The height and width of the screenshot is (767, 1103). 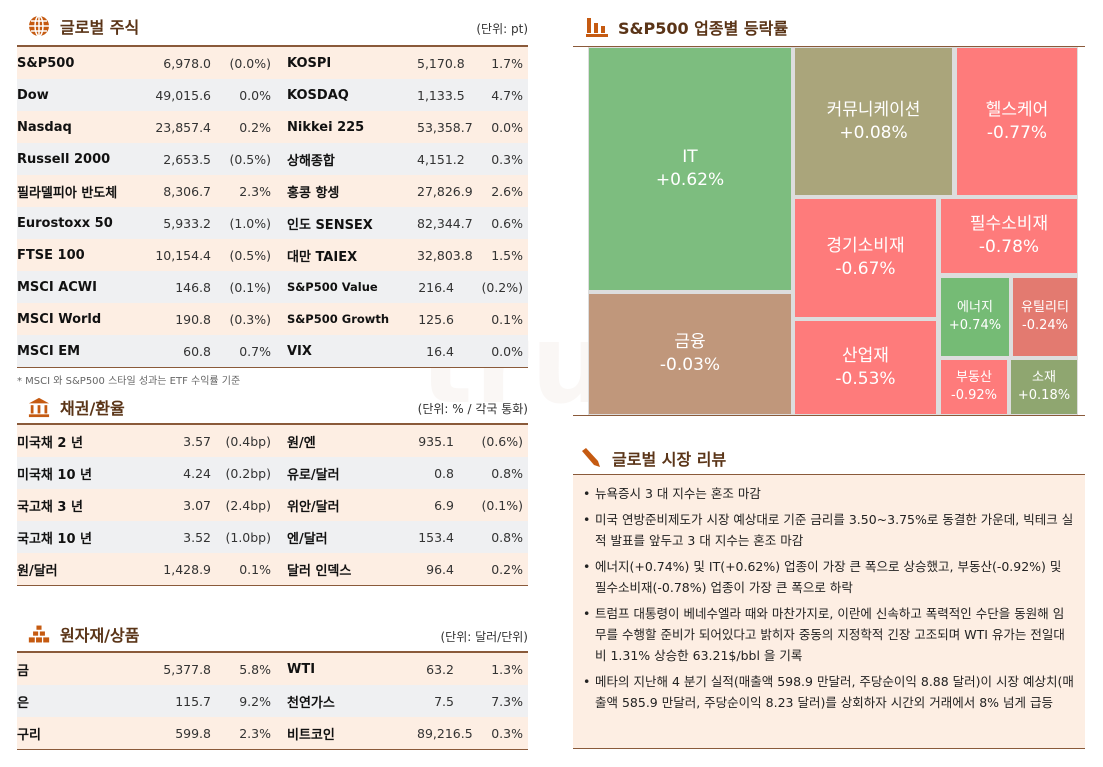 What do you see at coordinates (326, 127) in the screenshot?
I see `cell-name: Nikkei 225` at bounding box center [326, 127].